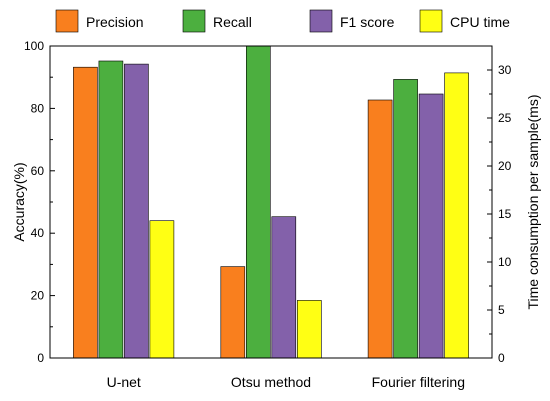  Describe the element at coordinates (380, 229) in the screenshot. I see `bar-precision-fourier-filtering` at that location.